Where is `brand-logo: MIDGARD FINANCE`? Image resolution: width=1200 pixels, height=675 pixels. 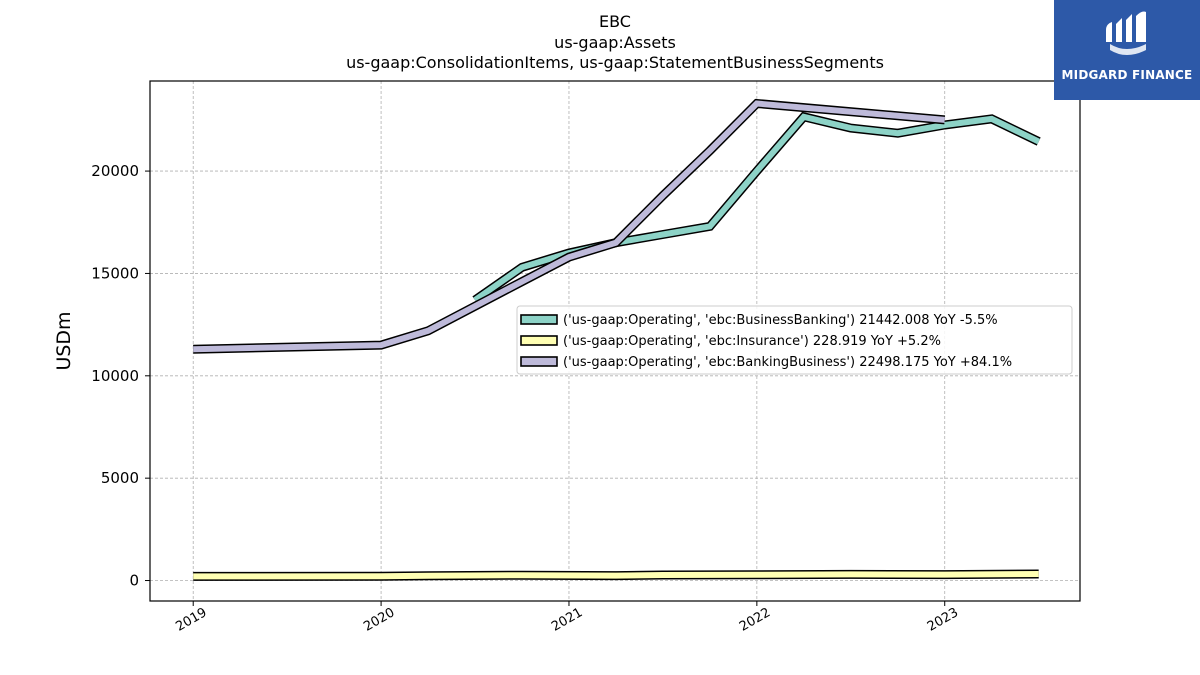 brand-logo: MIDGARD FINANCE is located at coordinates (1127, 50).